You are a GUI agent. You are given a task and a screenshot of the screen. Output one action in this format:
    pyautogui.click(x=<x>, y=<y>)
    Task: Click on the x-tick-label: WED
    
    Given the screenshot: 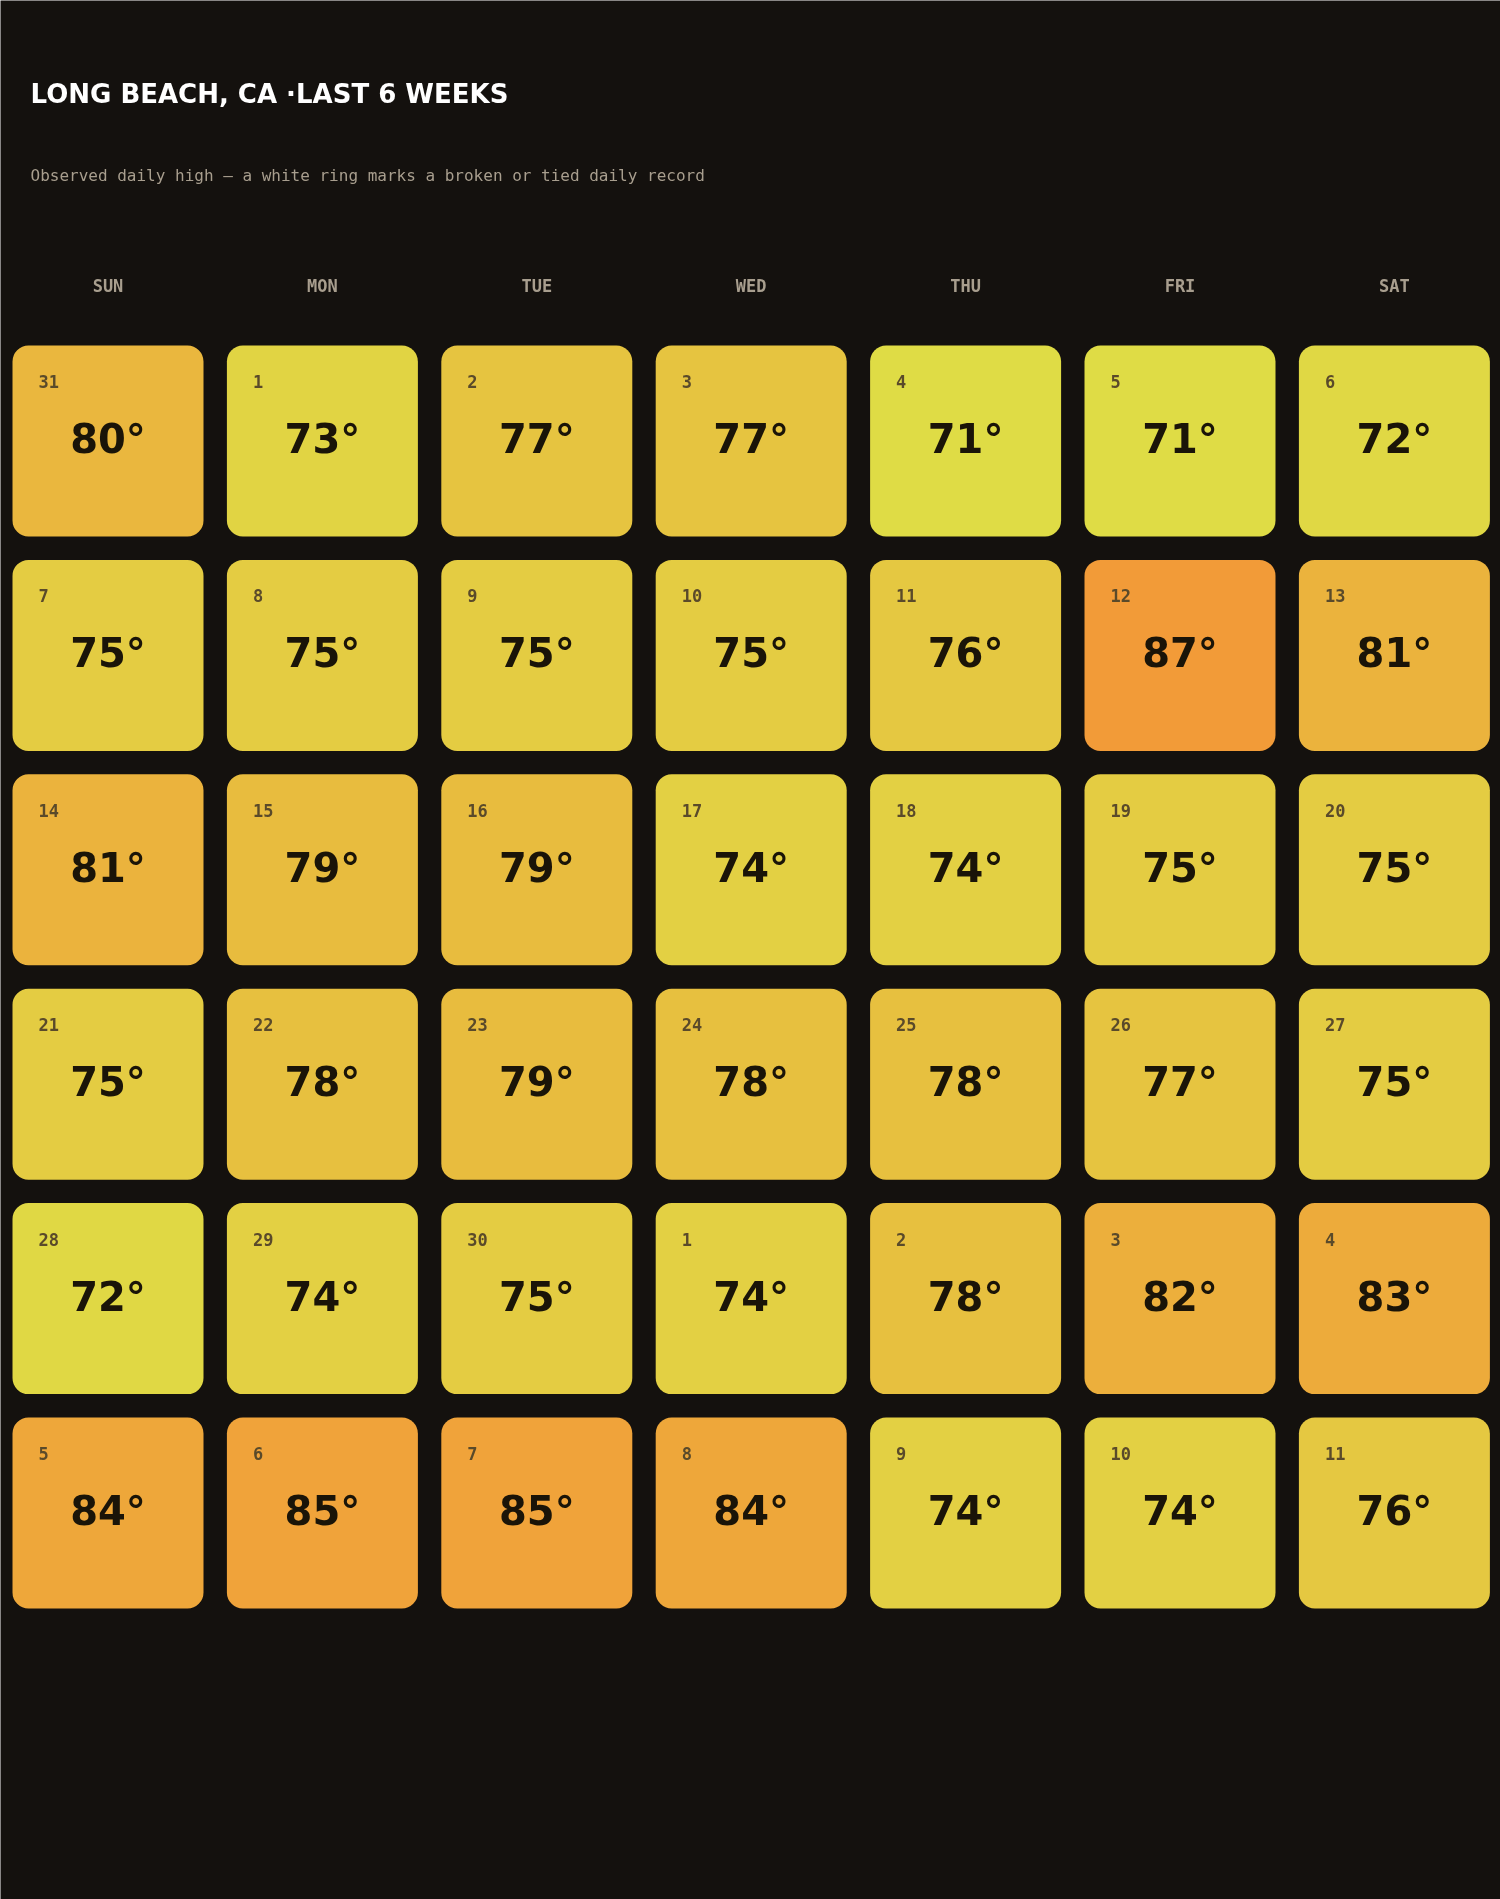 What is the action you would take?
    pyautogui.click(x=751, y=285)
    